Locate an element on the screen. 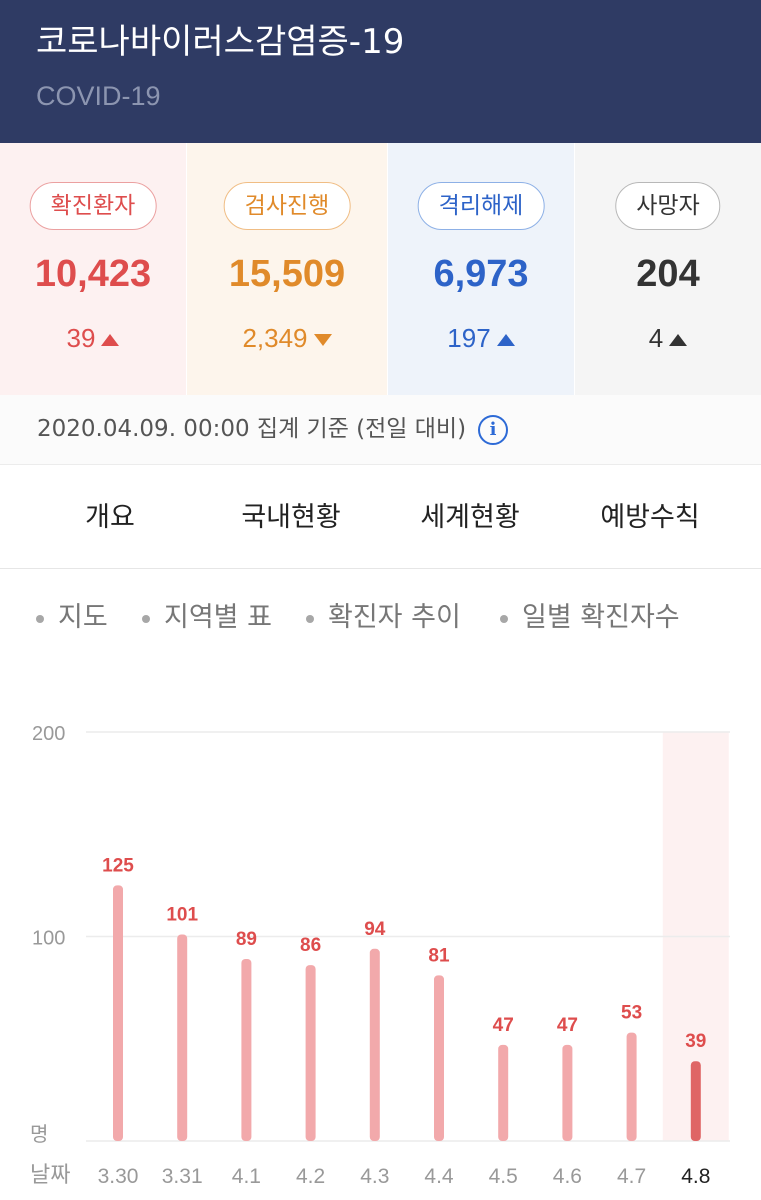  main-tabs: 개요 국내현황 세계현황 예방수칙 is located at coordinates (380, 517).